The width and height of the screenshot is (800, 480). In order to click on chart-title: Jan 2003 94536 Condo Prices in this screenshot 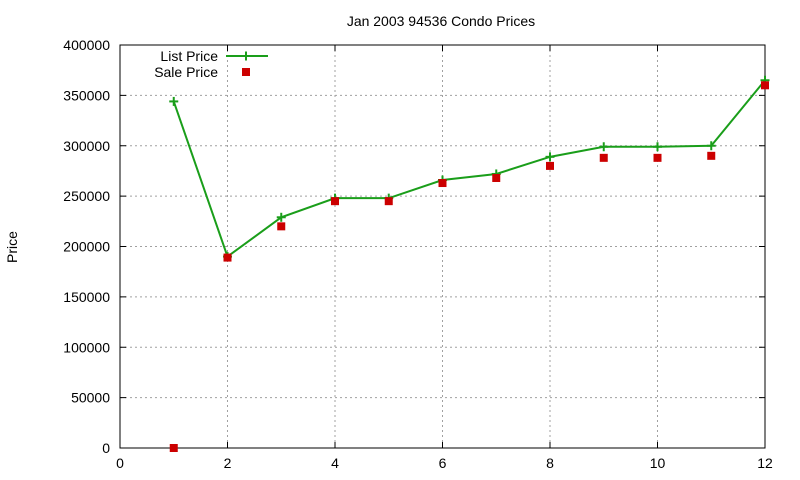, I will do `click(441, 21)`.